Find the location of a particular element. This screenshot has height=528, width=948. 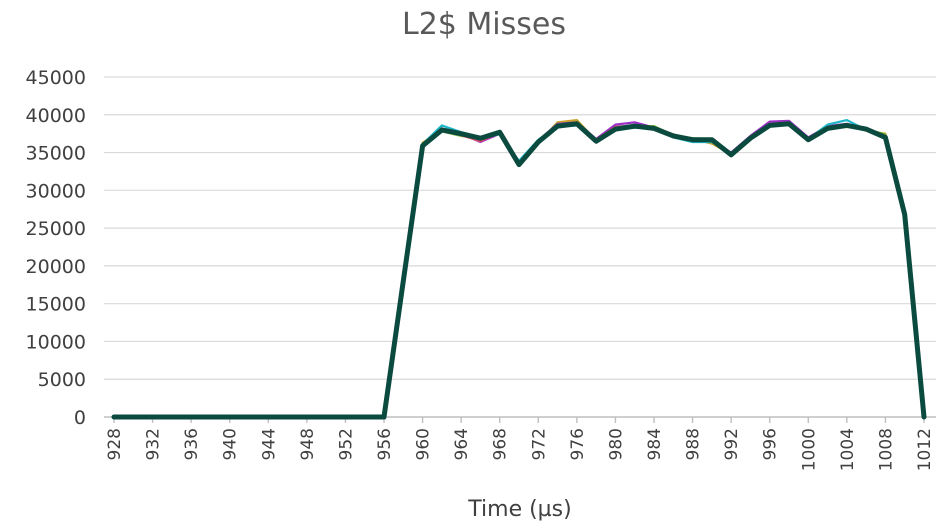

y-tick-label: 35000 is located at coordinates (56, 154).